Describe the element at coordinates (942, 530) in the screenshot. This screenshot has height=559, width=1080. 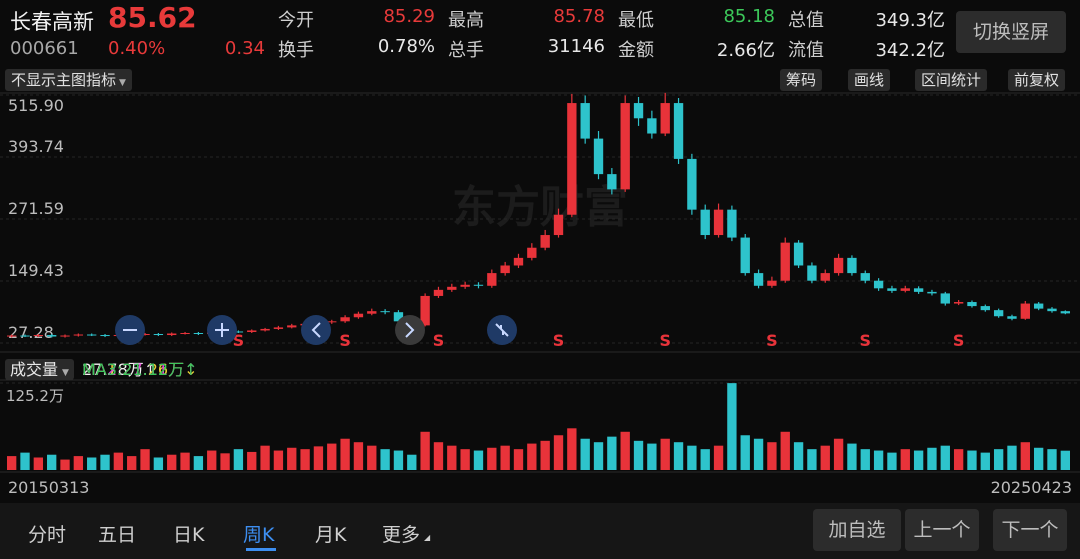
I see `nav-button: 上一个` at that location.